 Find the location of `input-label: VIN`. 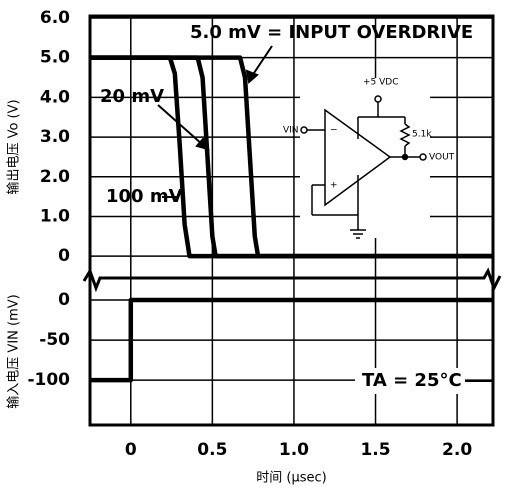

input-label: VIN is located at coordinates (291, 131).